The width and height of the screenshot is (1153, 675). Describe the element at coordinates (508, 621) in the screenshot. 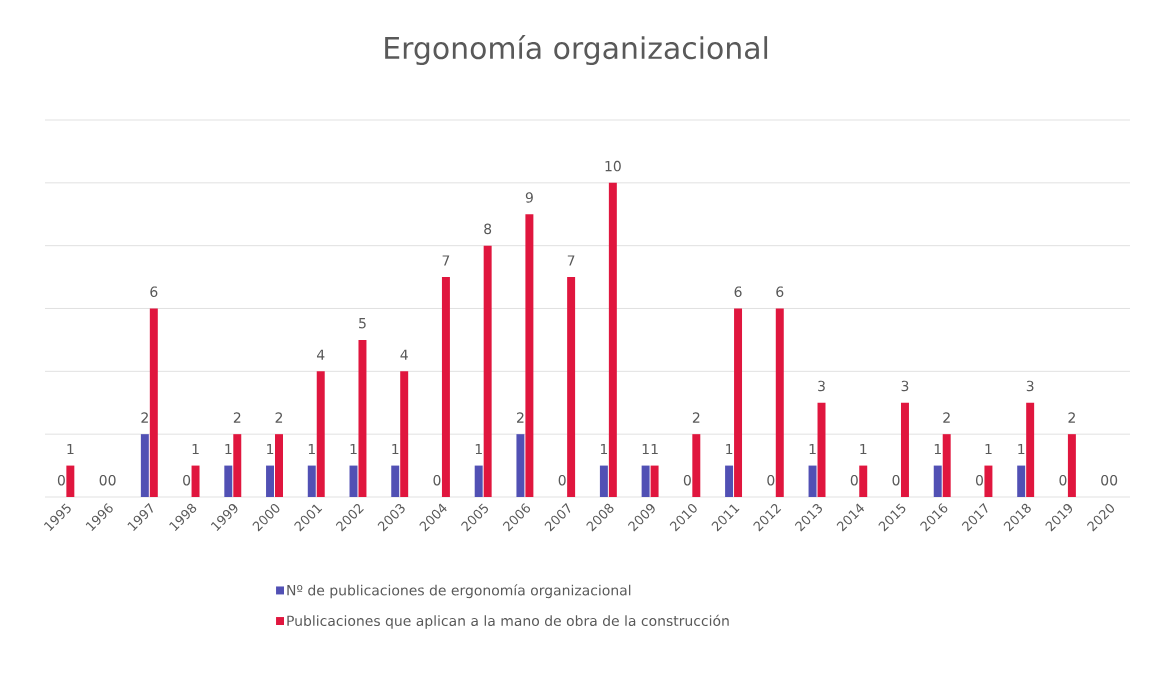

I see `legend-label: Publicaciones que aplican a la mano de obra de la construcción` at that location.